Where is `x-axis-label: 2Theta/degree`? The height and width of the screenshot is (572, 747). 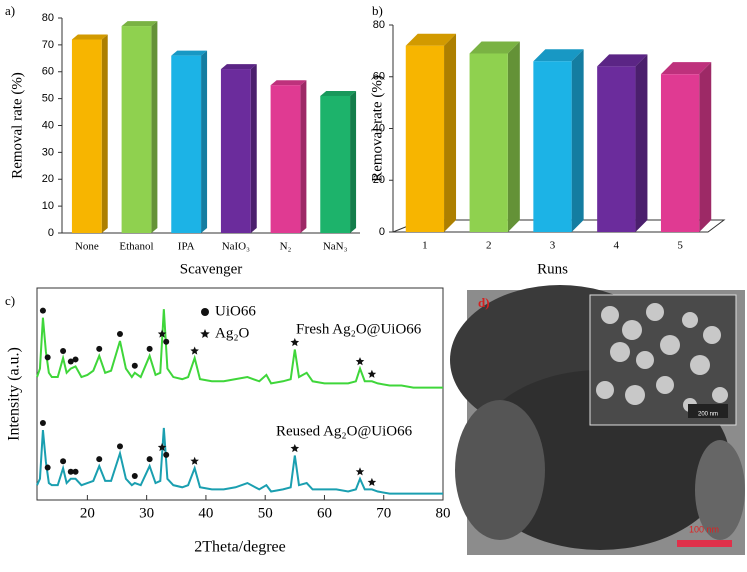 x-axis-label: 2Theta/degree is located at coordinates (240, 547).